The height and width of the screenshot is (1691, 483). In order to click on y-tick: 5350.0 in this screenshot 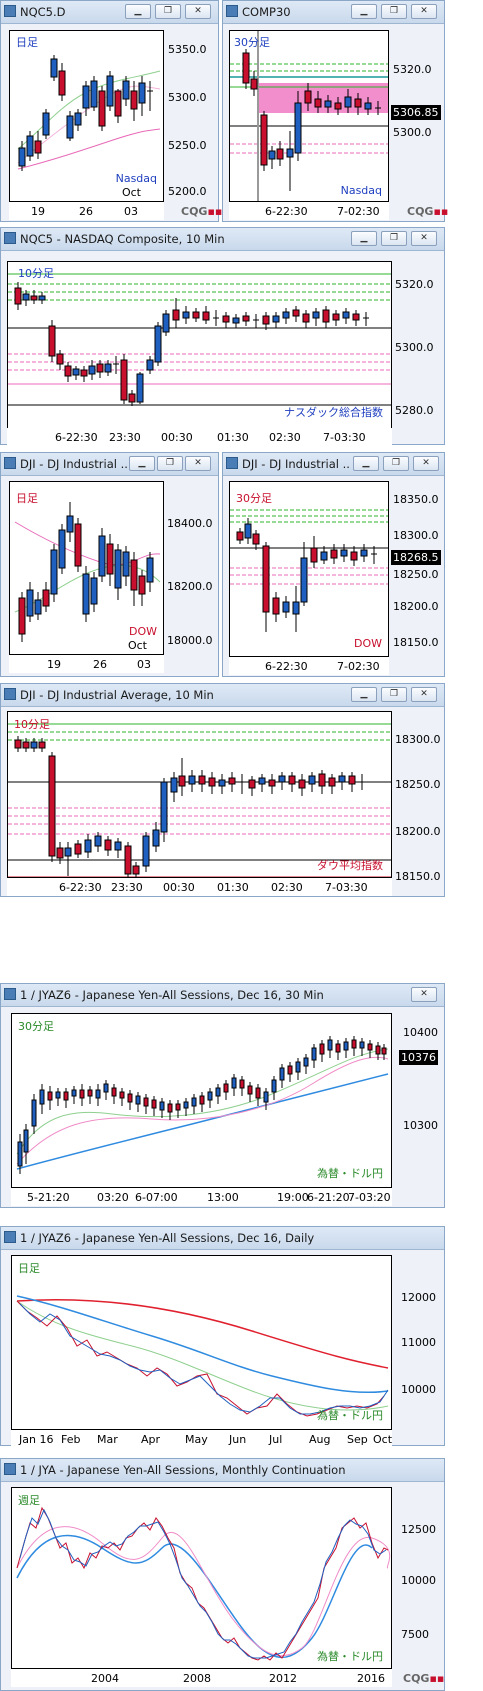, I will do `click(187, 49)`.